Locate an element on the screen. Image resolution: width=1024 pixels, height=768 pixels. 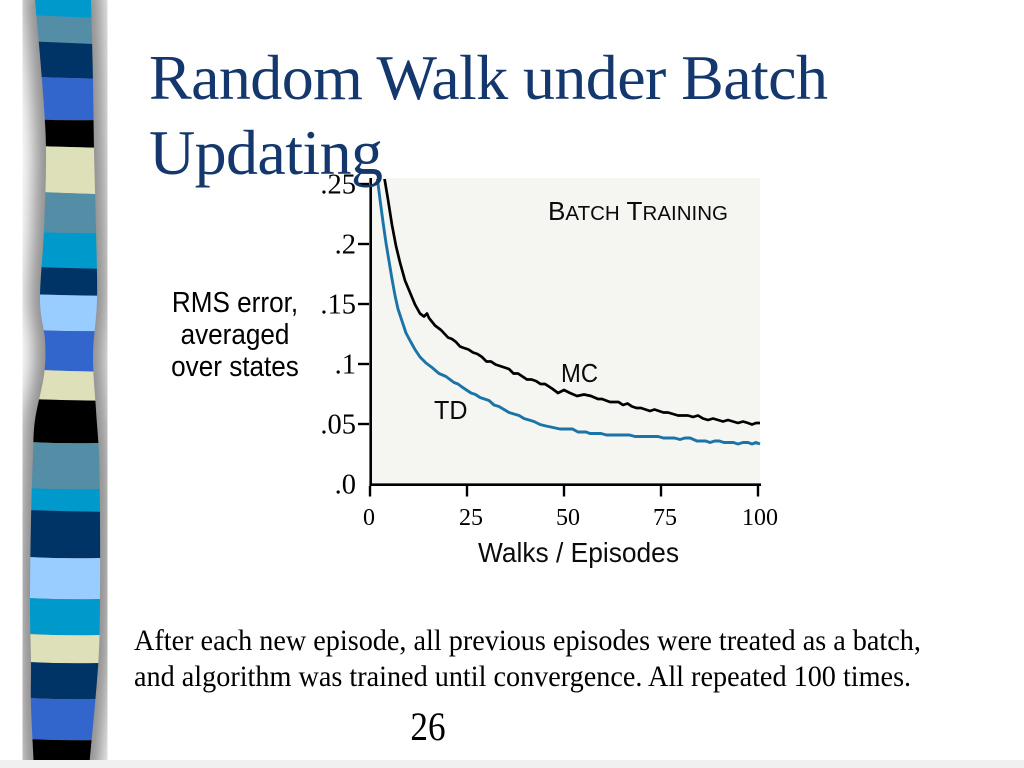
svg-text: 25 is located at coordinates (471, 518).